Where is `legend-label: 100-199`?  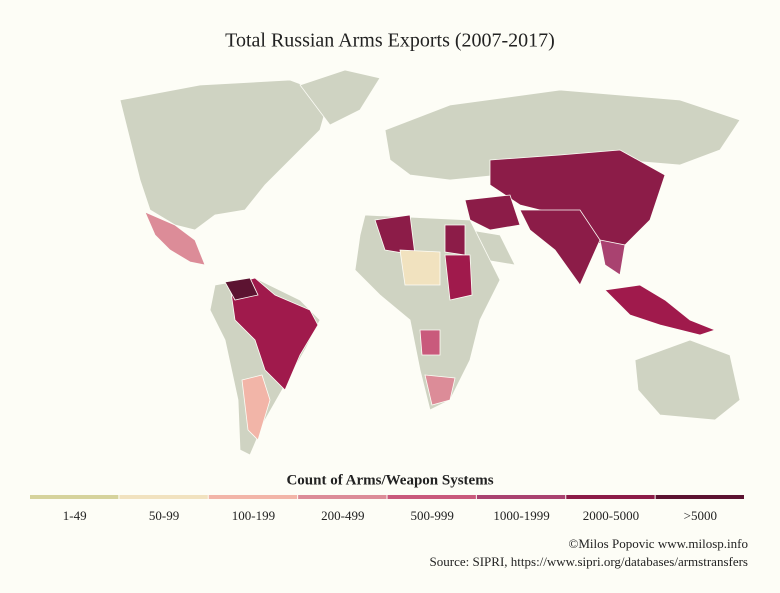 legend-label: 100-199 is located at coordinates (253, 515).